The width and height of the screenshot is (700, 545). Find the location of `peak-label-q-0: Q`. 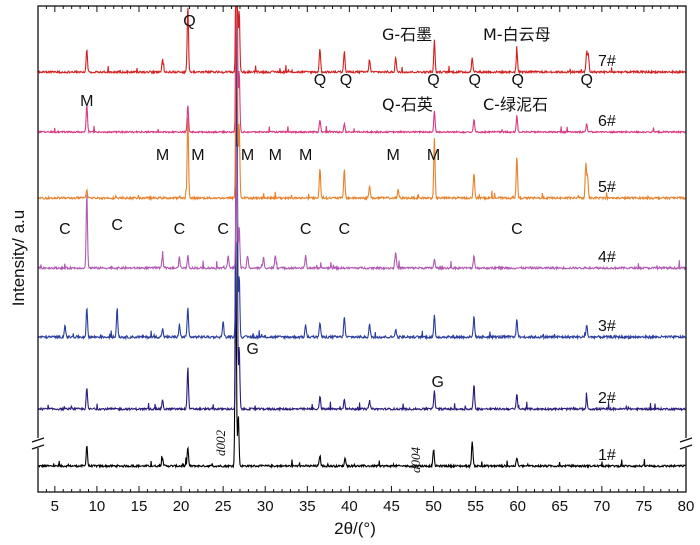

peak-label-q-0: Q is located at coordinates (189, 21).